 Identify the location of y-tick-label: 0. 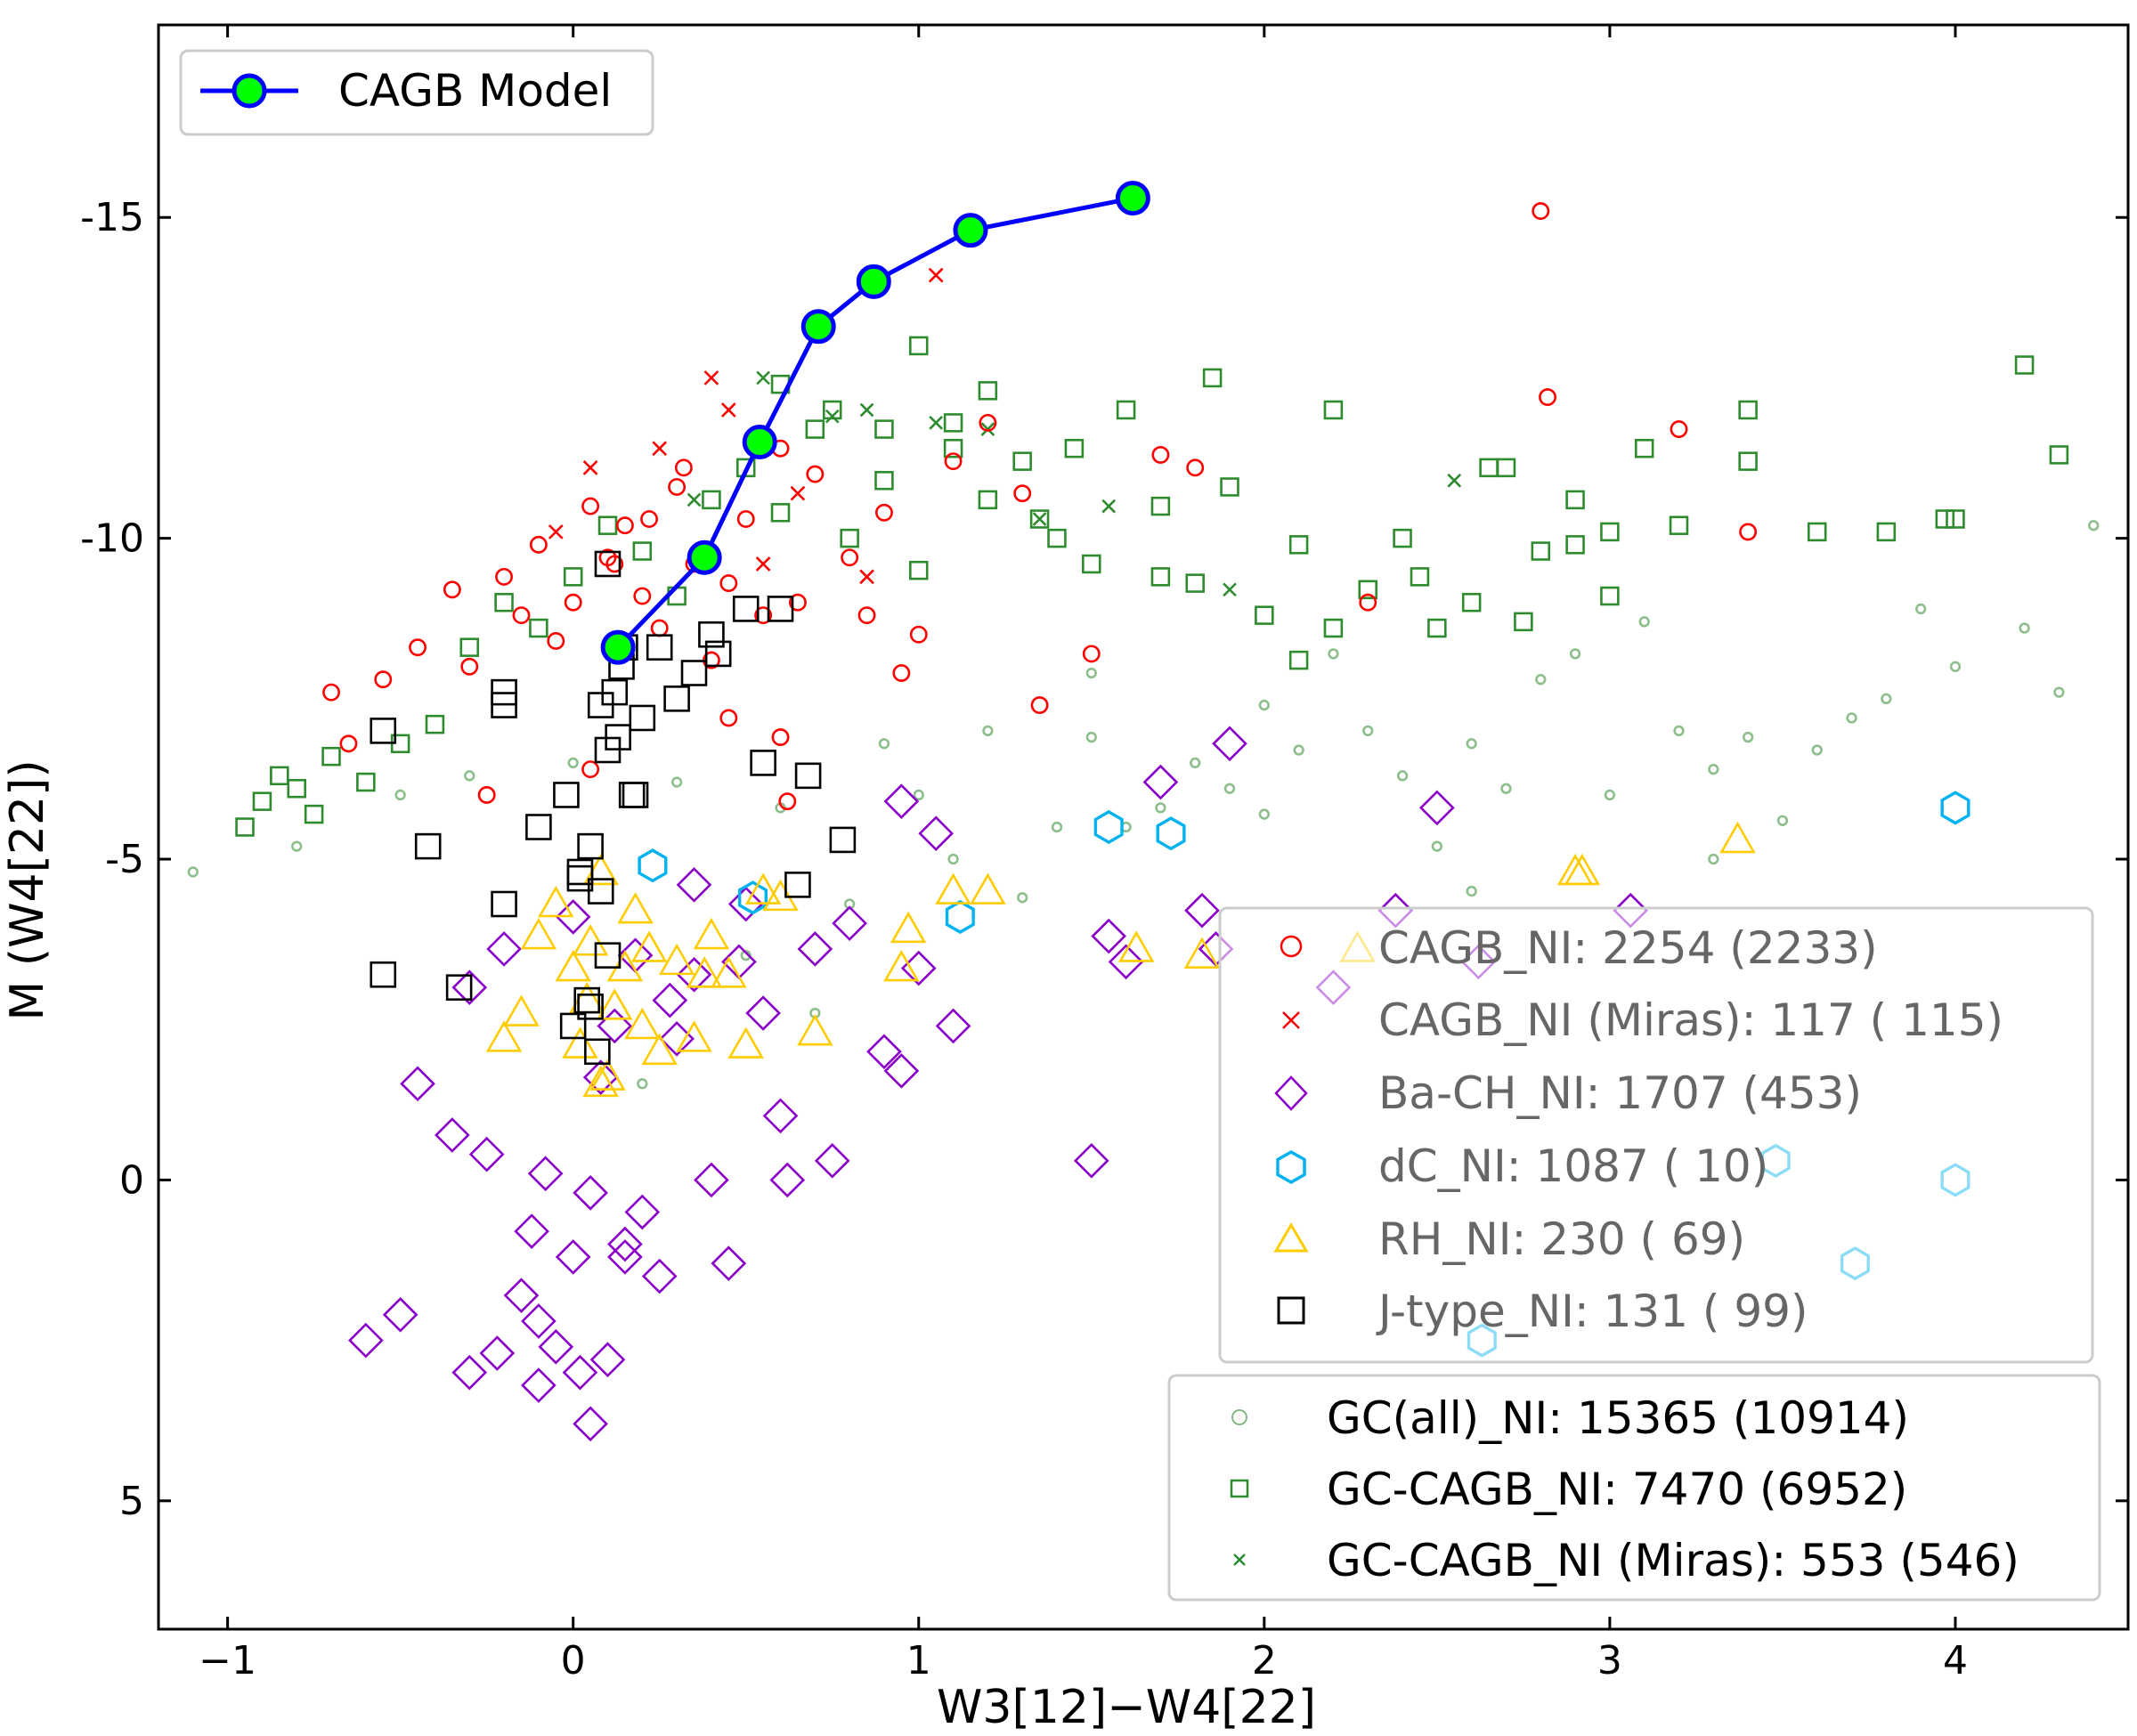
(131, 1180).